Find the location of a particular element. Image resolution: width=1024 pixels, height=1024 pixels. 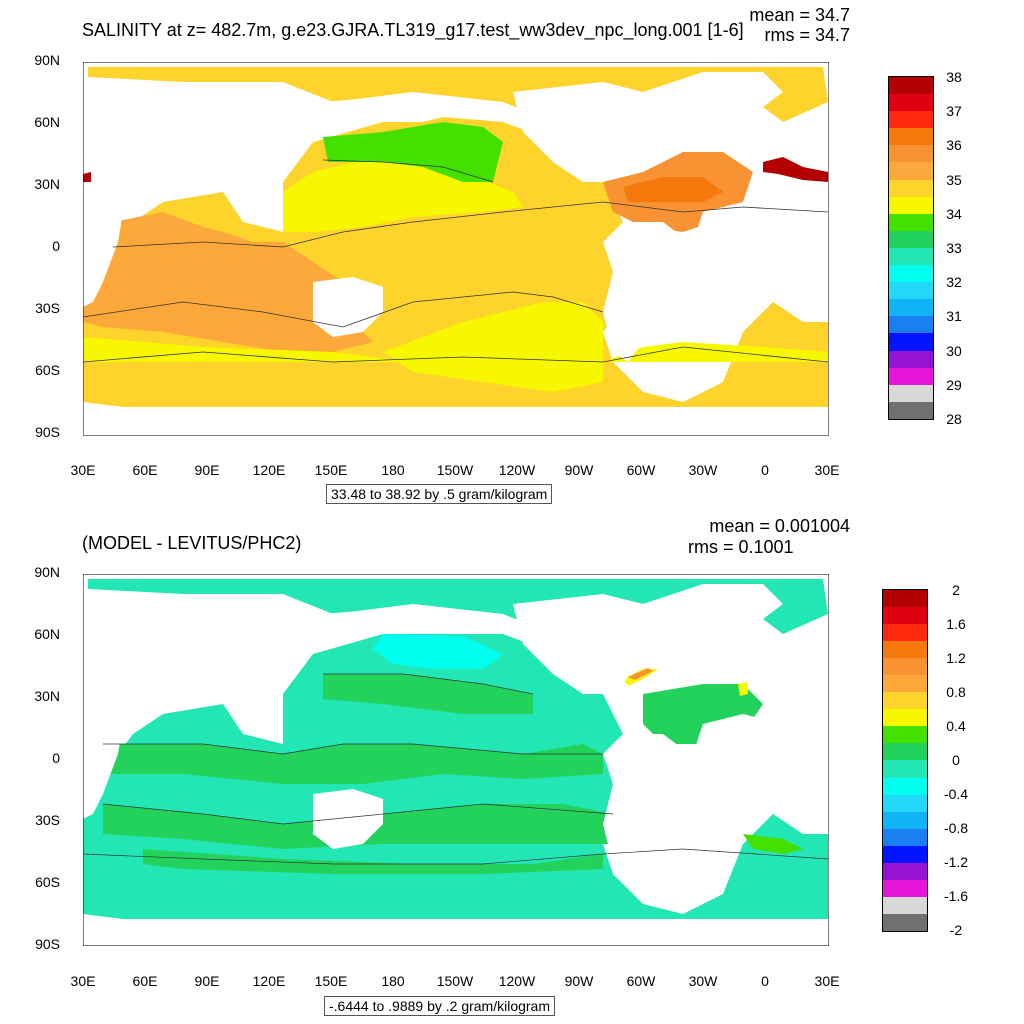

bottom-land-antarctica is located at coordinates (455, 932).